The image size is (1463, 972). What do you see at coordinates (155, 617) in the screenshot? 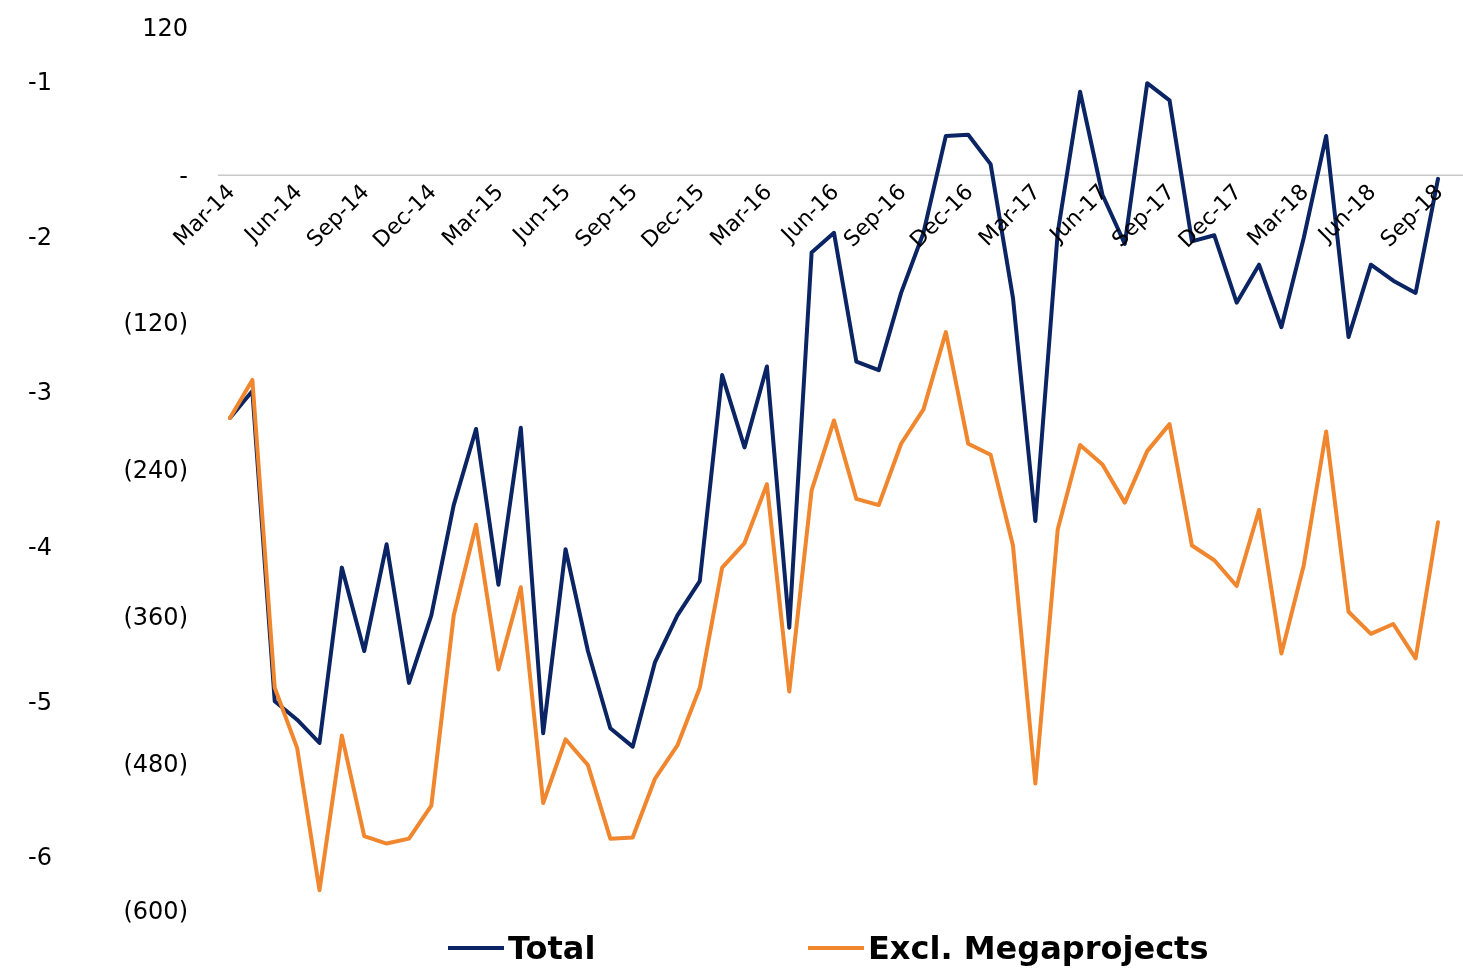
I see `y-tick-label: (360)` at bounding box center [155, 617].